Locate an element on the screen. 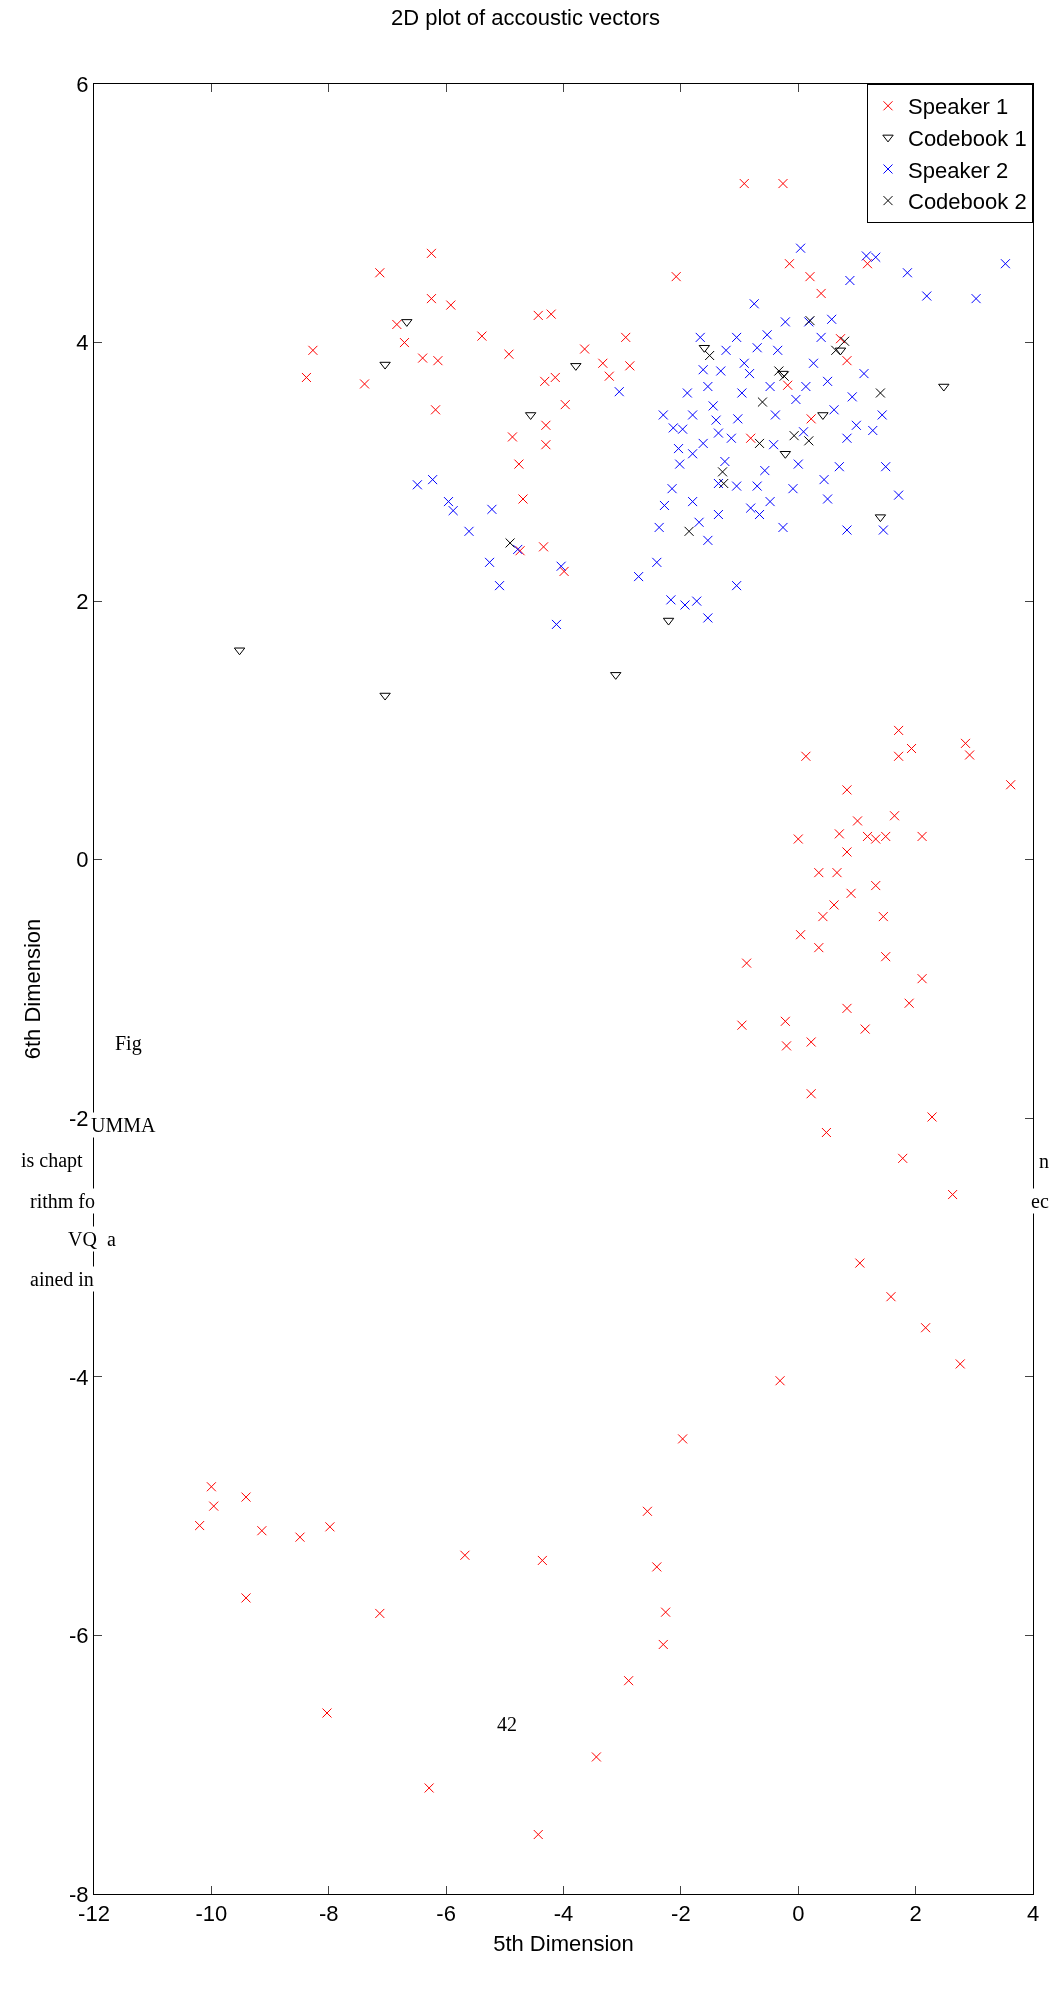 Image resolution: width=1051 pixels, height=2016 pixels. x-tick-label: 2 is located at coordinates (915, 1914).